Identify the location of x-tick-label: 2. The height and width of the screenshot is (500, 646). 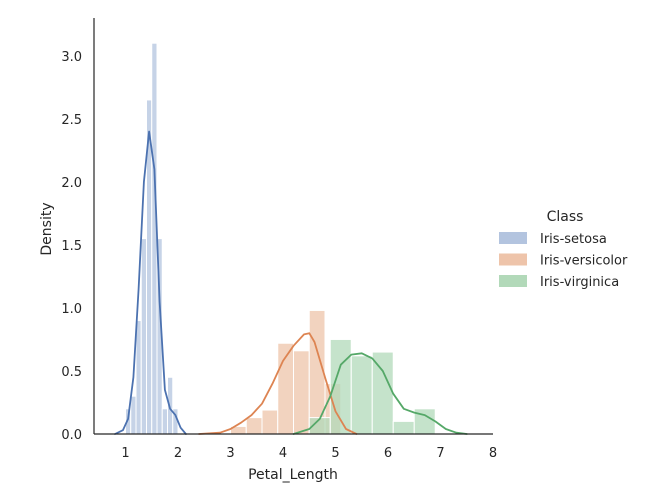
(178, 453).